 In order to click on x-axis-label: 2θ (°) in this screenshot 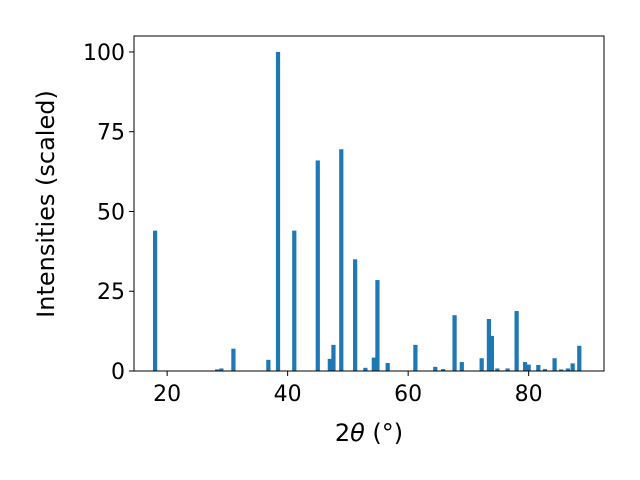, I will do `click(369, 433)`.